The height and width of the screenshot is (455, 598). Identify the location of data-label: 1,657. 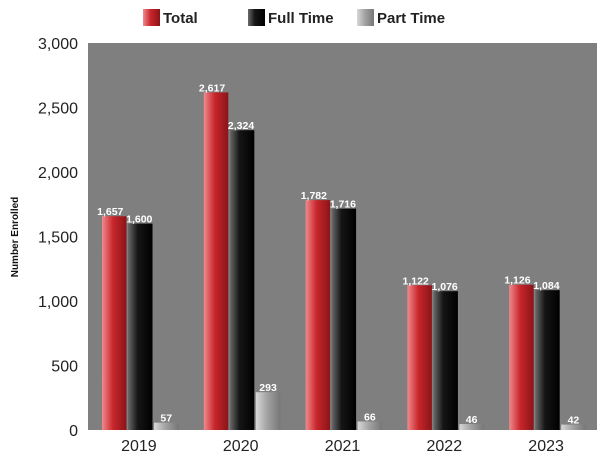
(110, 212).